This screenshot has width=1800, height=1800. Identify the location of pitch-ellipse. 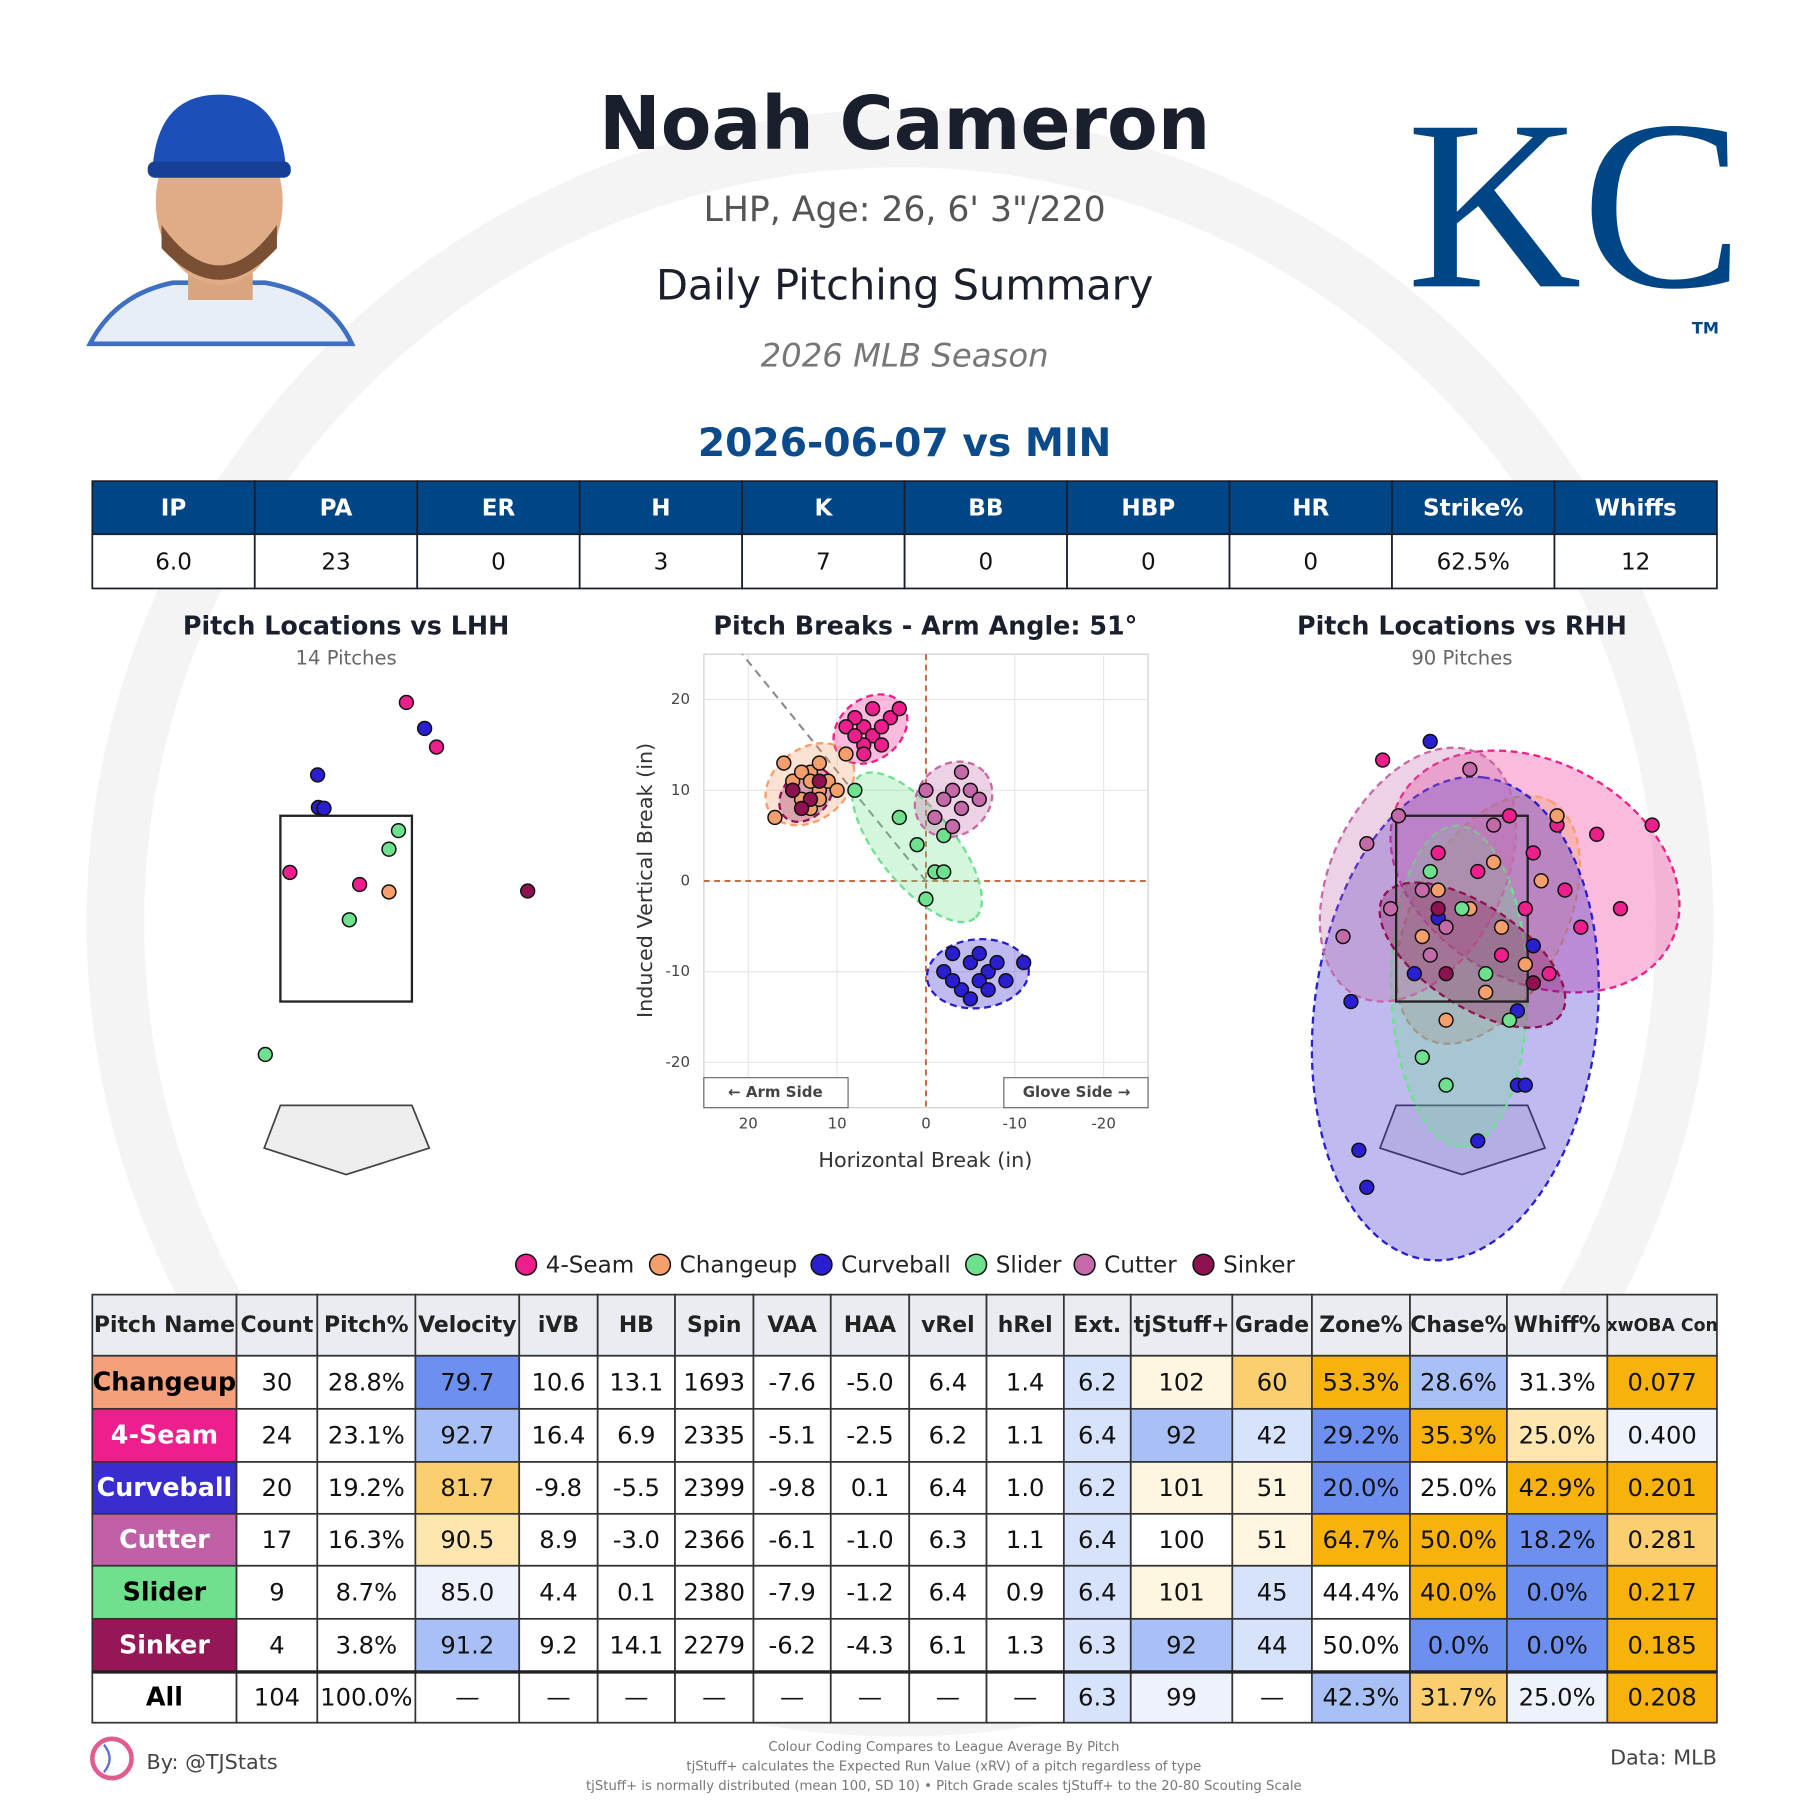
(1472, 955).